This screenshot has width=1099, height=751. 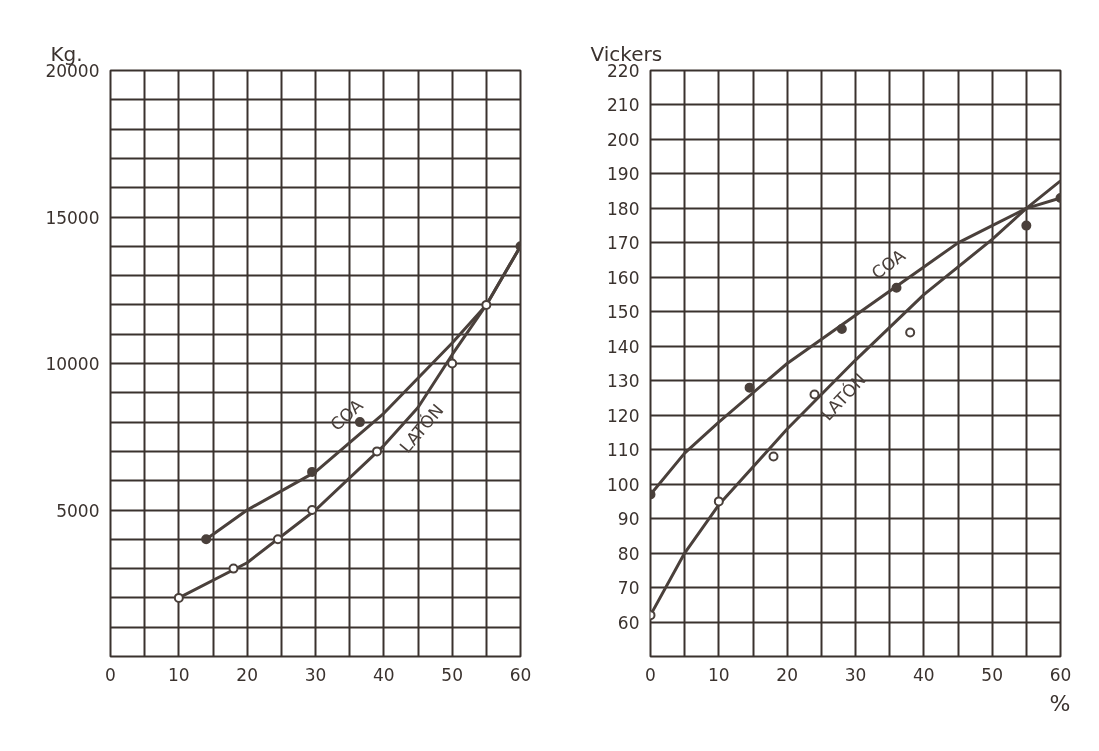 I want to click on y-tick-label: 190, so click(x=623, y=174).